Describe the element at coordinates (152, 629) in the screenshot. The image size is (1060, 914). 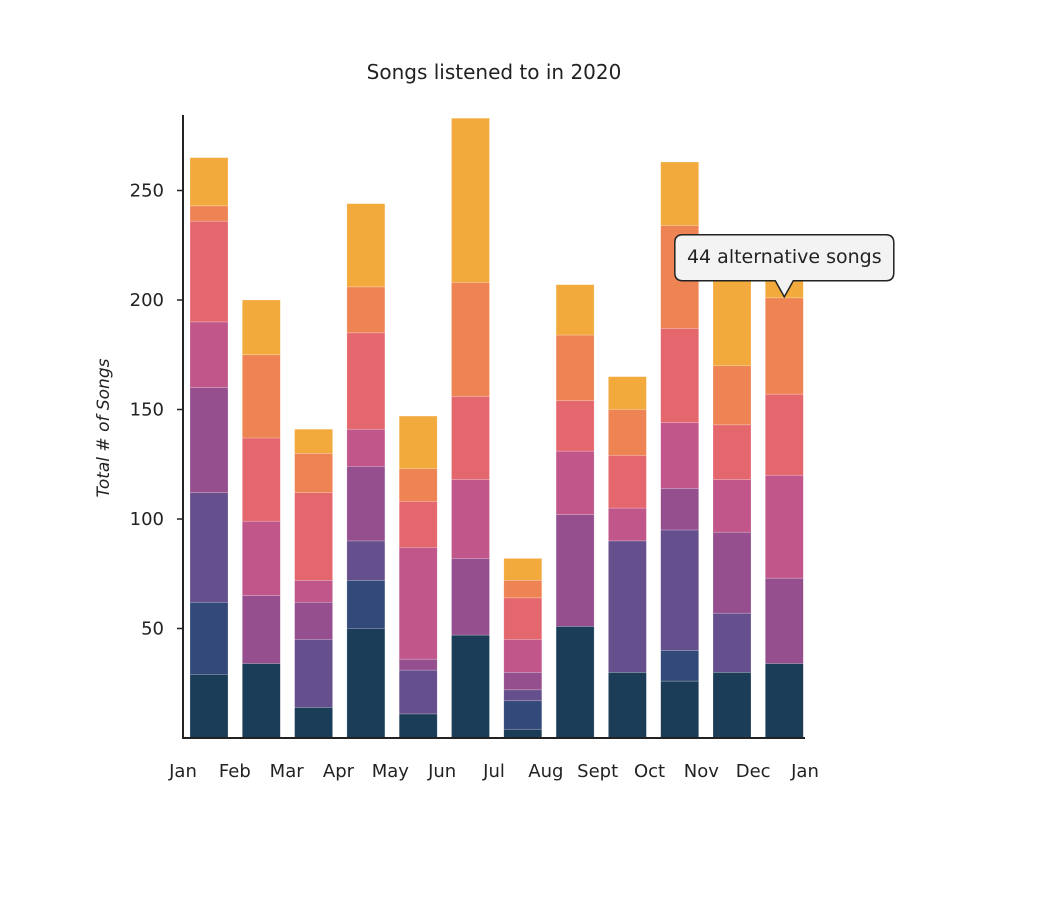
I see `y-tick-label: 50` at that location.